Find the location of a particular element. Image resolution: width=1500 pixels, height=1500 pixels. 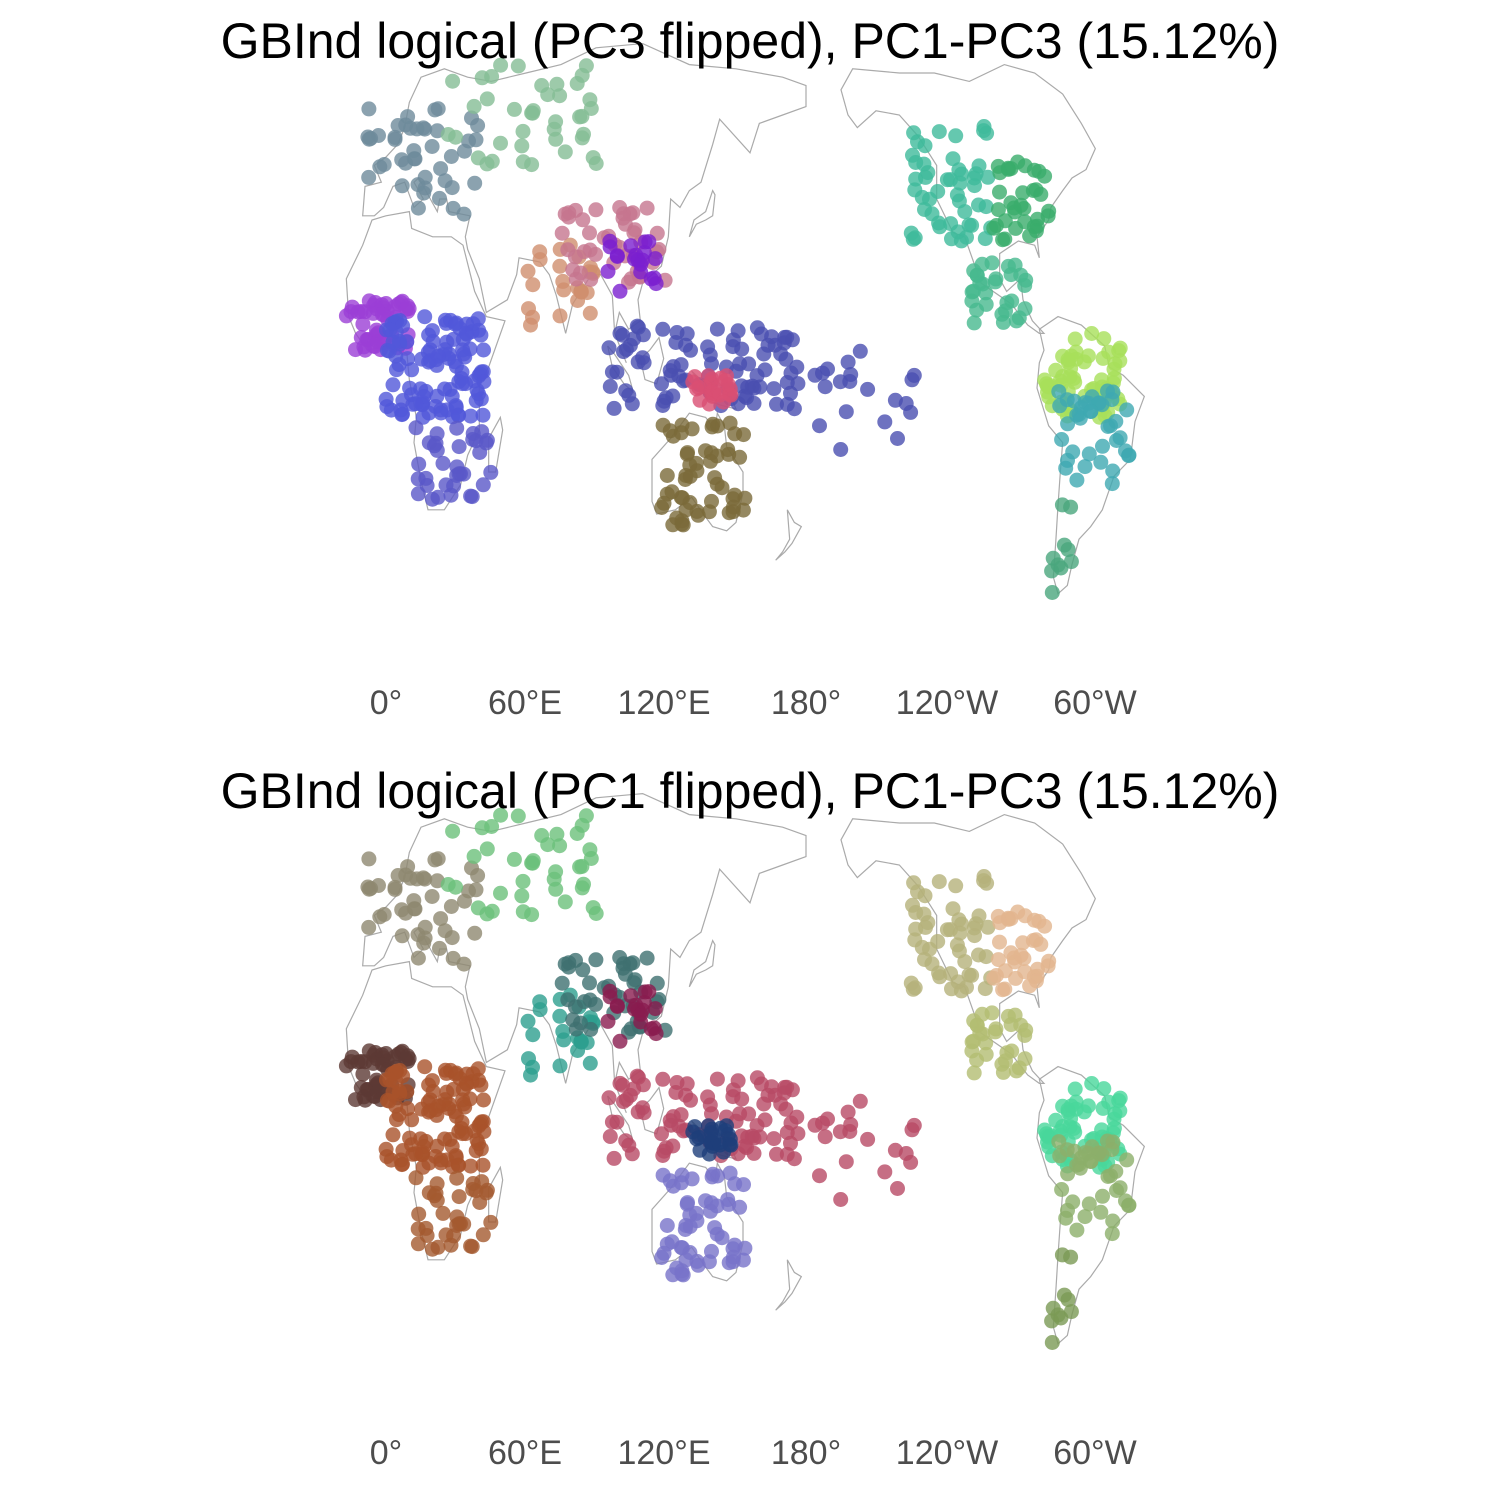

x-tick-label: 0° is located at coordinates (386, 703).